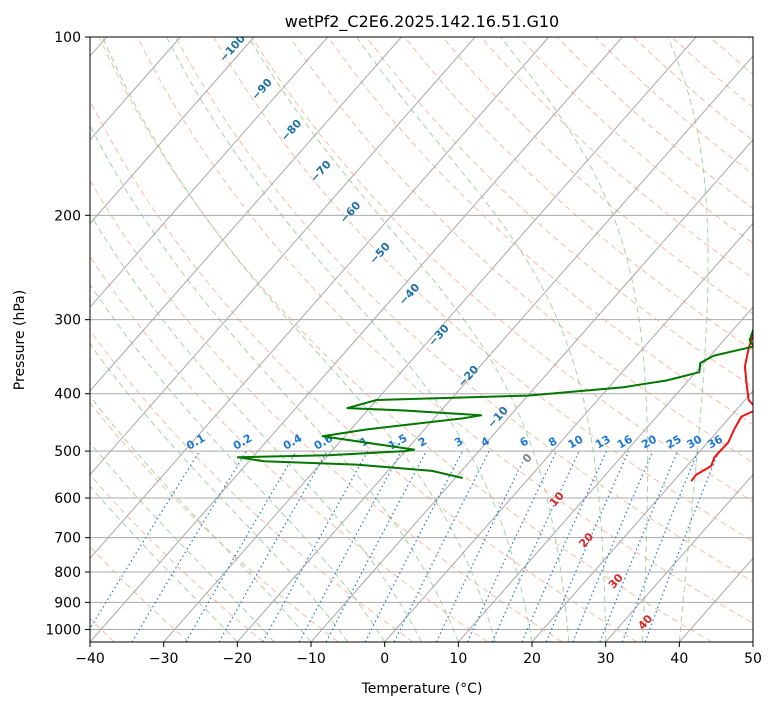  I want to click on y-tick-label: 1000, so click(63, 630).